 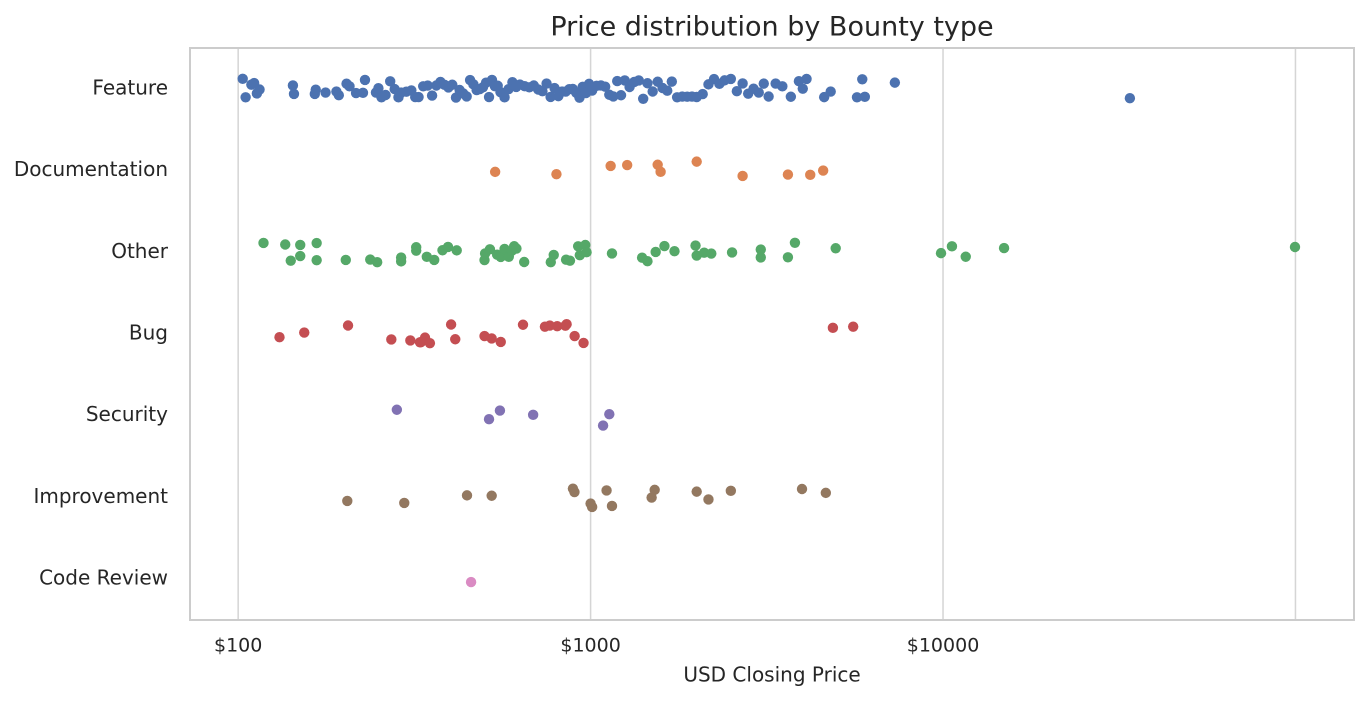 I want to click on y-tick-label: Other, so click(x=140, y=251).